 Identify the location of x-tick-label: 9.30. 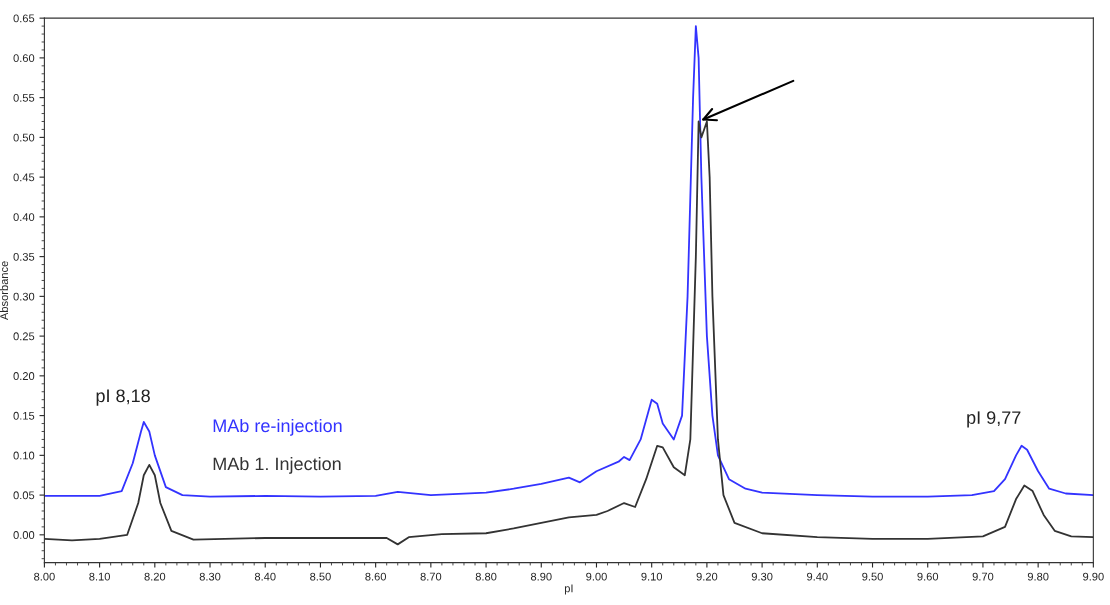
(762, 576).